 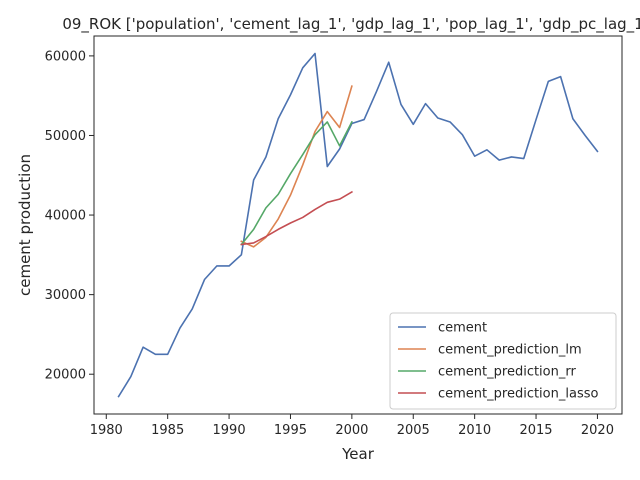 What do you see at coordinates (351, 430) in the screenshot?
I see `x-tick-label: 2000` at bounding box center [351, 430].